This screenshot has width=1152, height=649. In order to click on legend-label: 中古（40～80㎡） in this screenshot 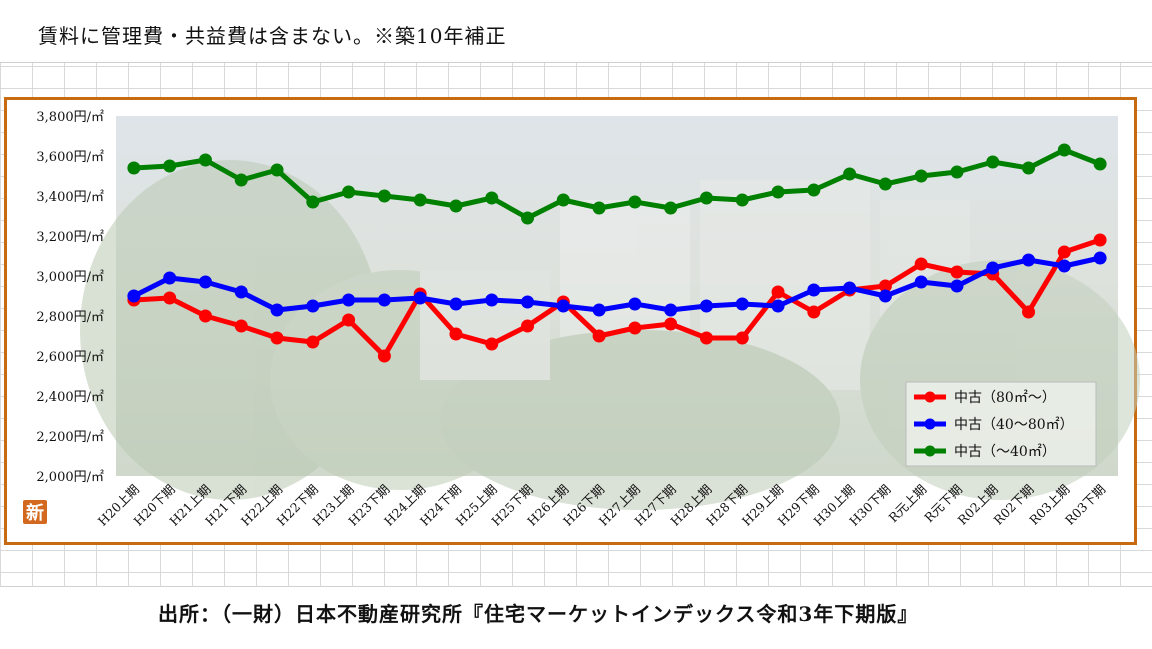, I will do `click(1014, 425)`.